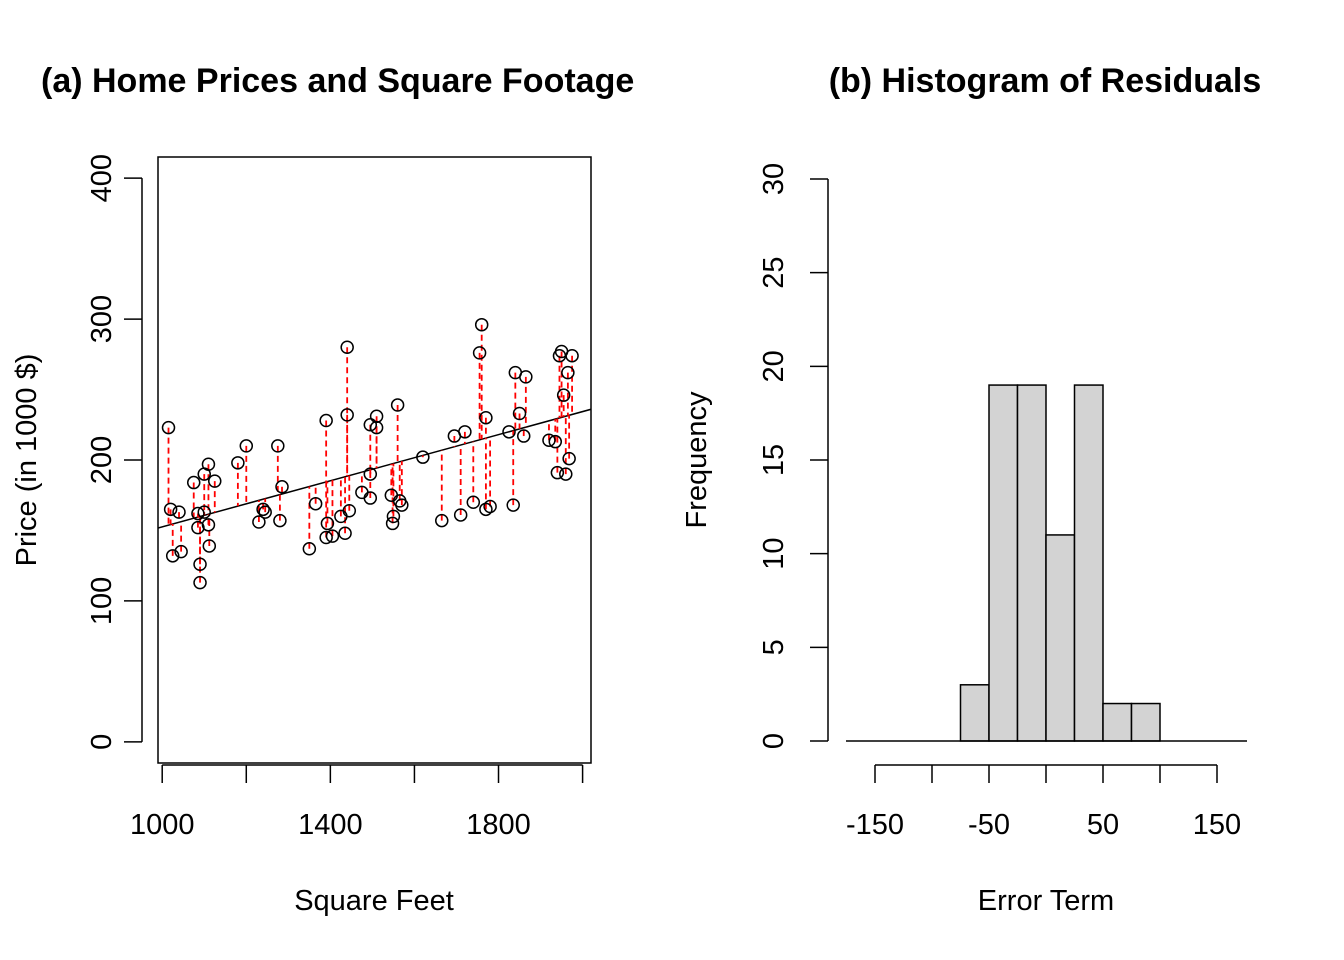 Image resolution: width=1344 pixels, height=960 pixels. Describe the element at coordinates (774, 366) in the screenshot. I see `y-tick-label: 20` at that location.